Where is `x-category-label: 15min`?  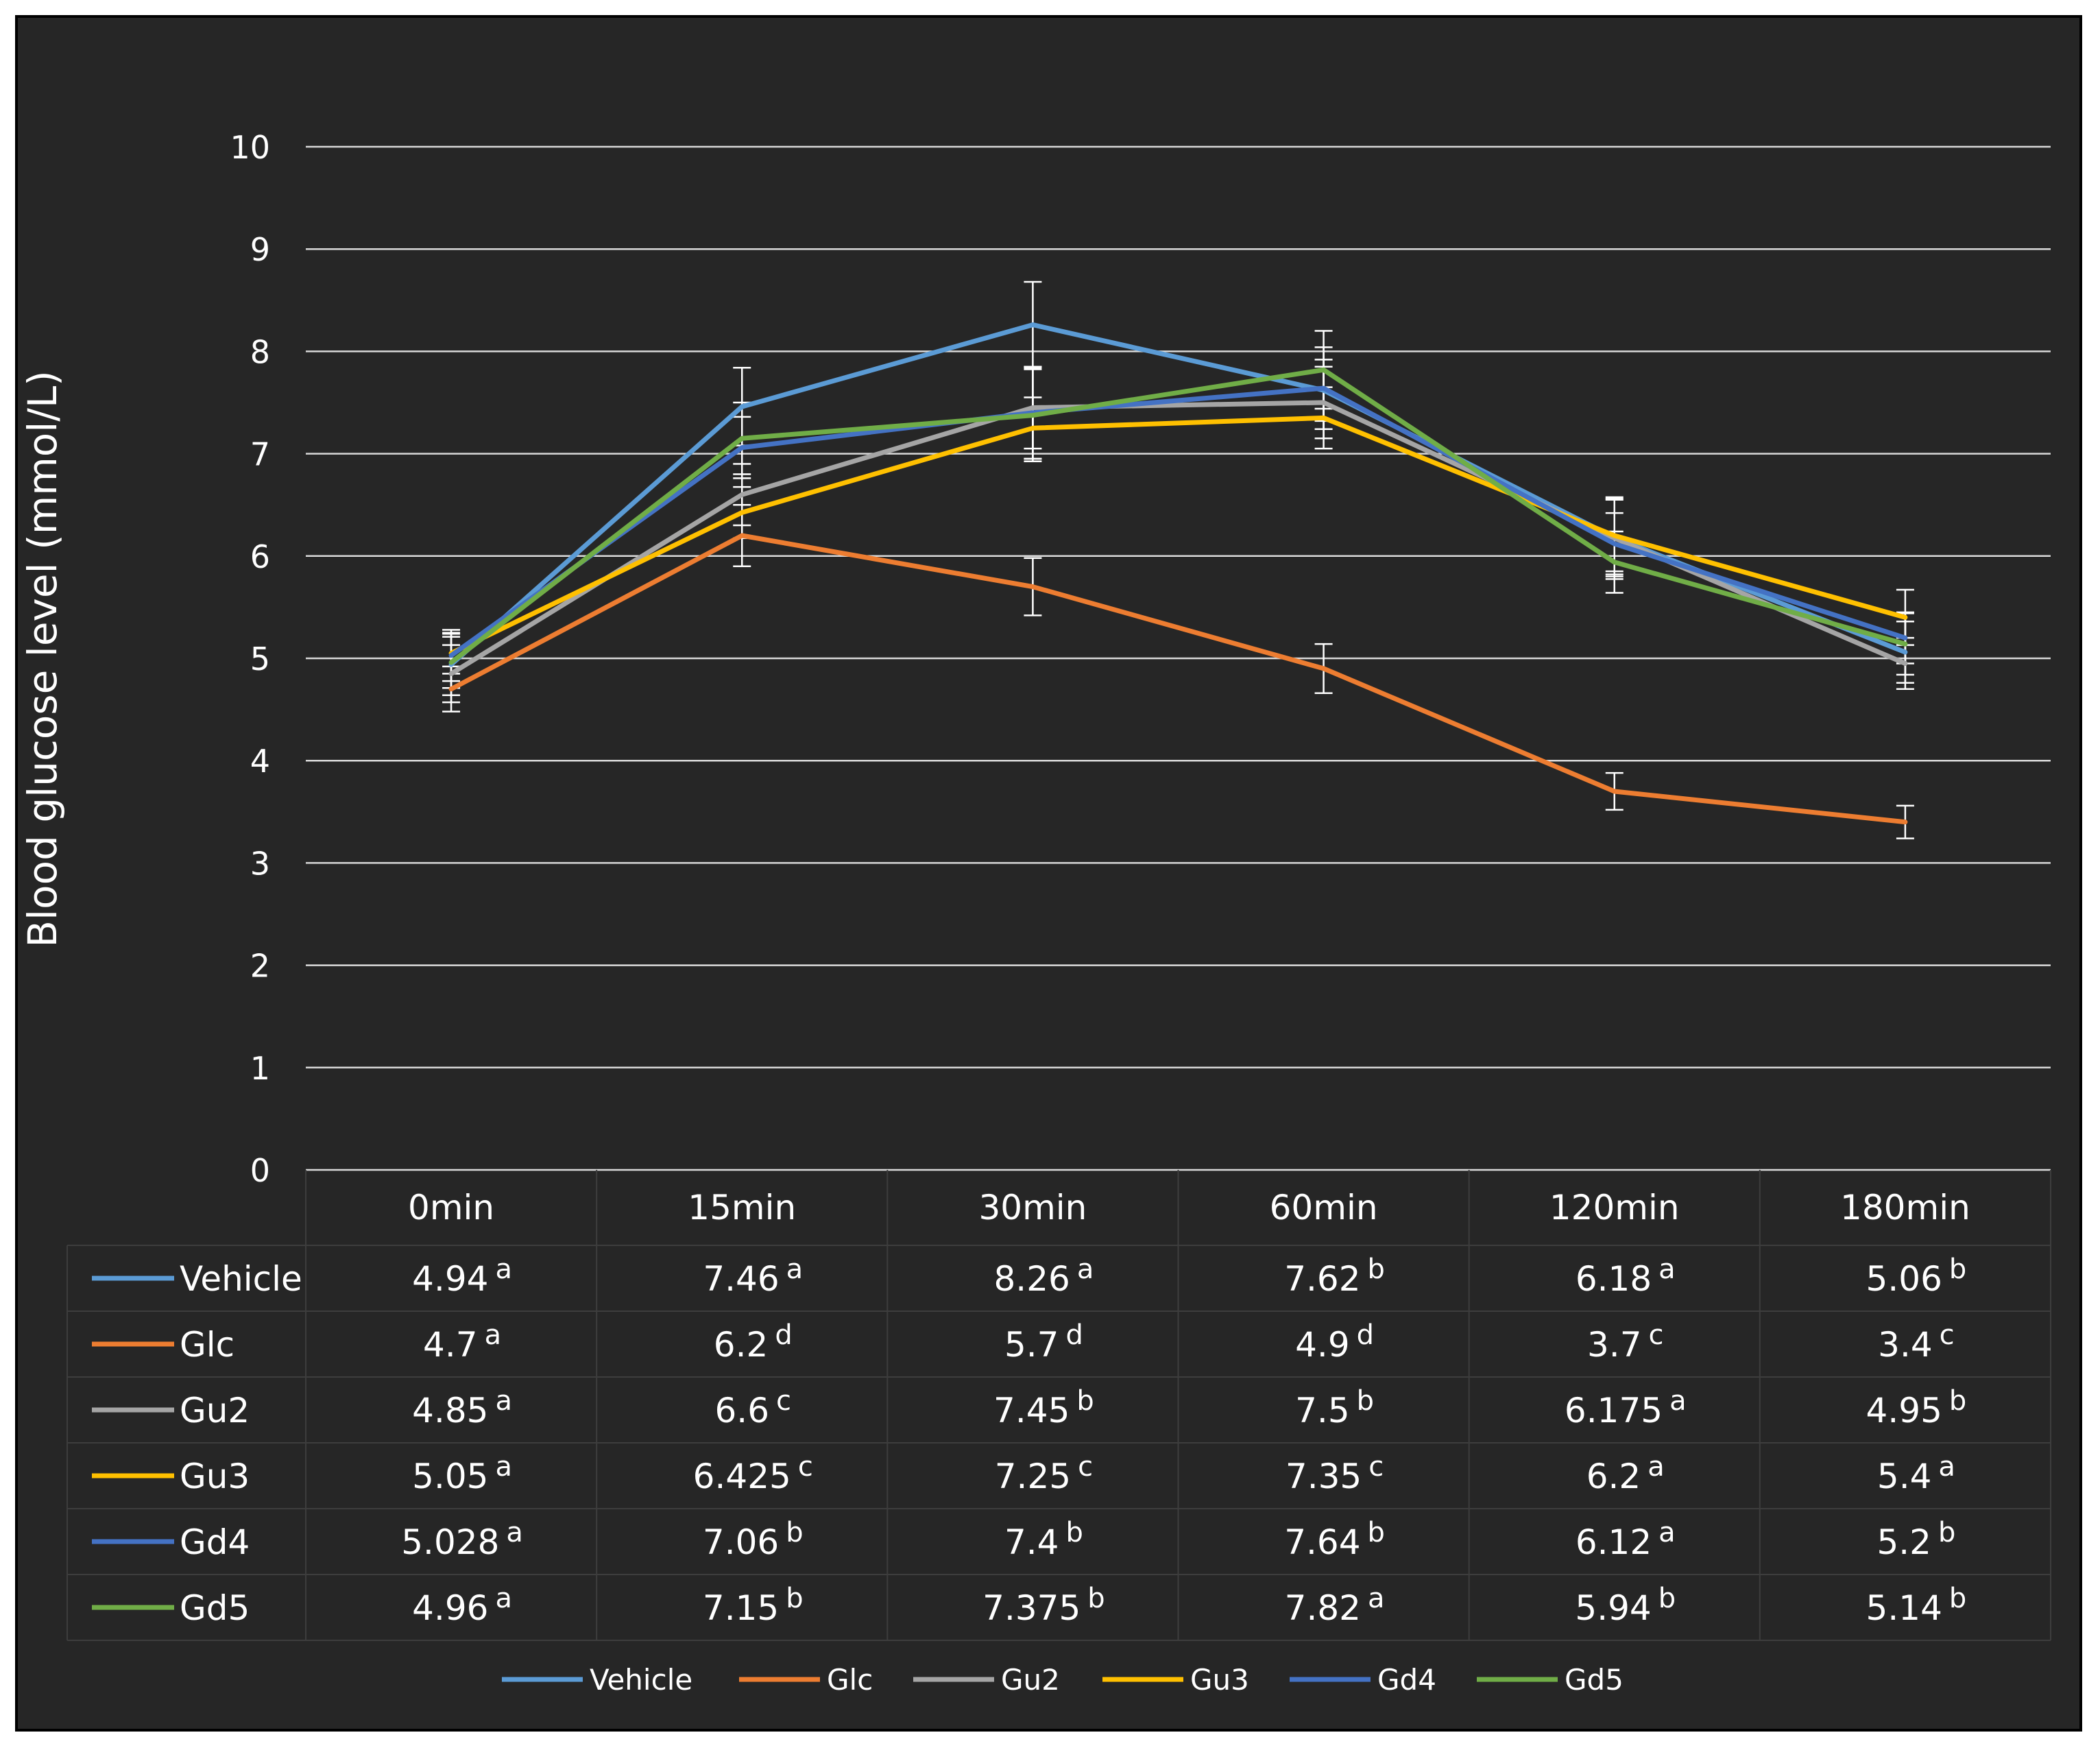 x-category-label: 15min is located at coordinates (742, 1208).